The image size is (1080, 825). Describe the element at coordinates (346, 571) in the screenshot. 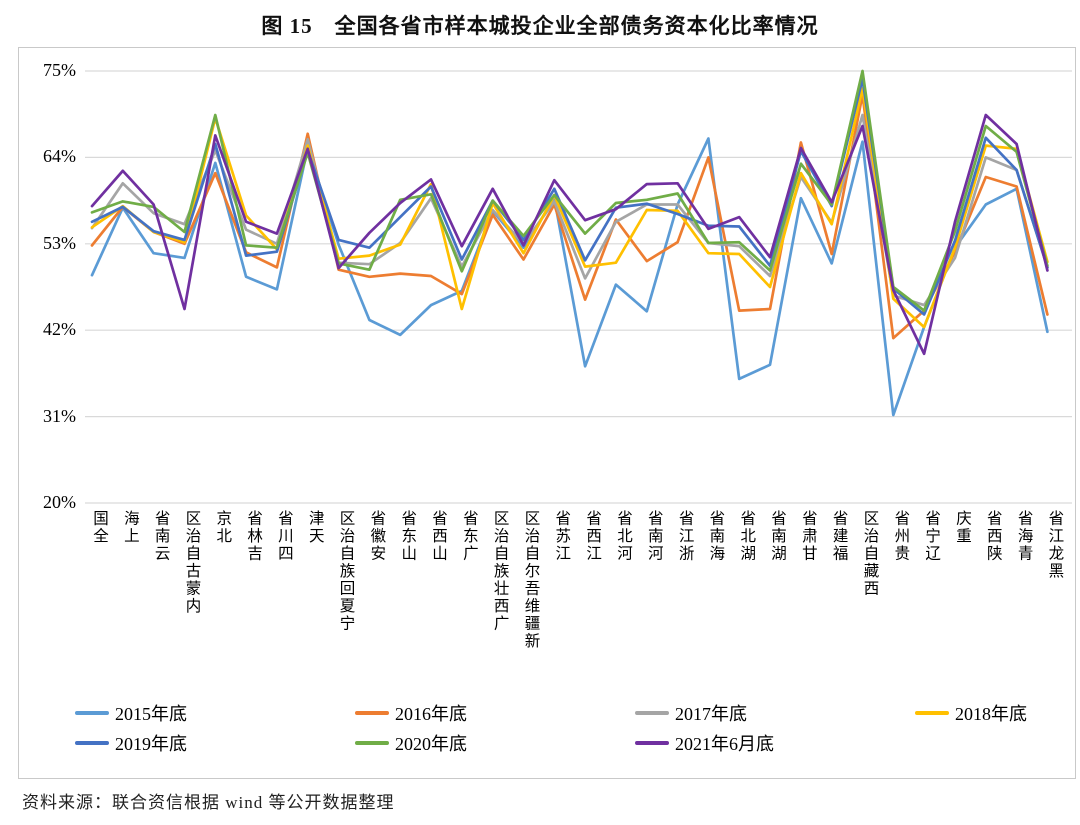

I see `x-axis-label: 区治自族回夏宁` at that location.